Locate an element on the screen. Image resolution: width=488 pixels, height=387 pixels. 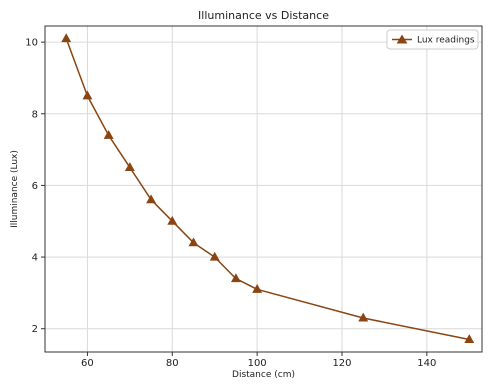
x-tick-label: 120 is located at coordinates (341, 363).